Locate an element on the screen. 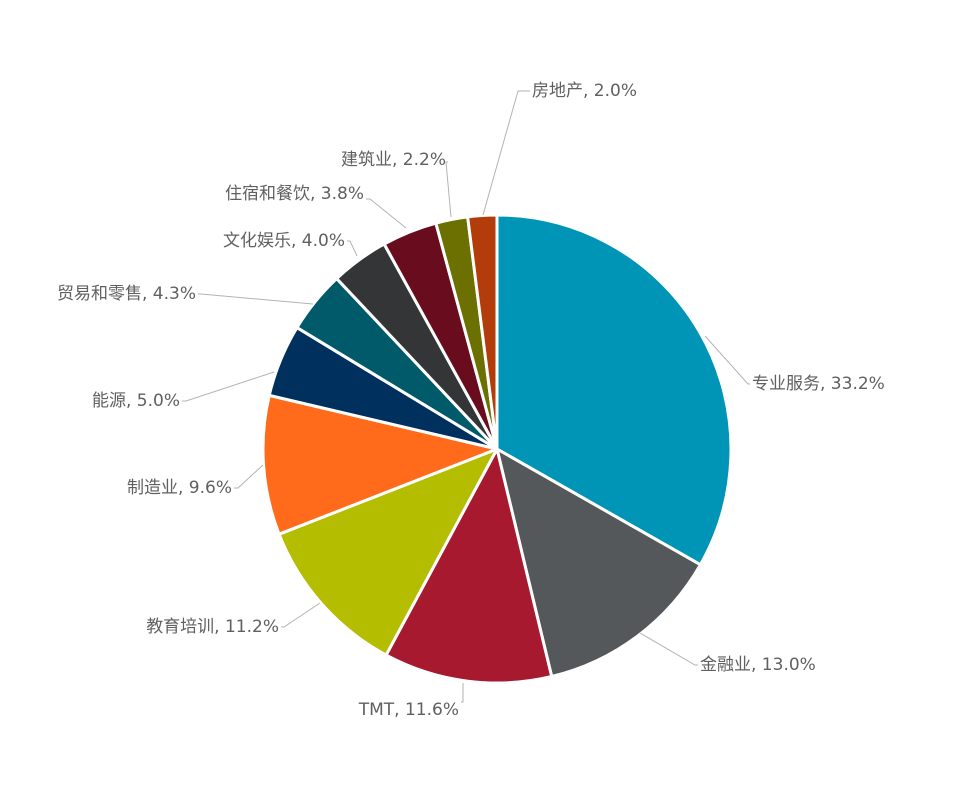  slice-label-5: 制造业, 9.6% is located at coordinates (179, 488).